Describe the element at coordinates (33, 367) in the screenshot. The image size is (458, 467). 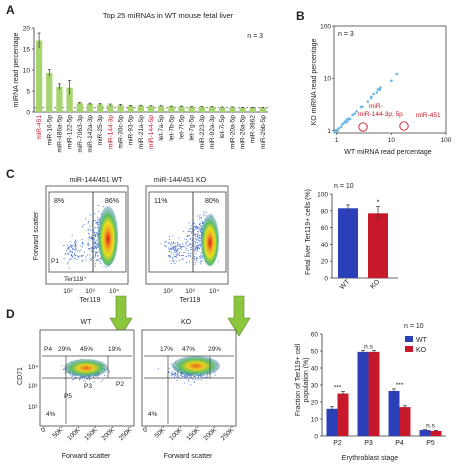
I see `panel-d-ytick-3: 10⁴` at that location.